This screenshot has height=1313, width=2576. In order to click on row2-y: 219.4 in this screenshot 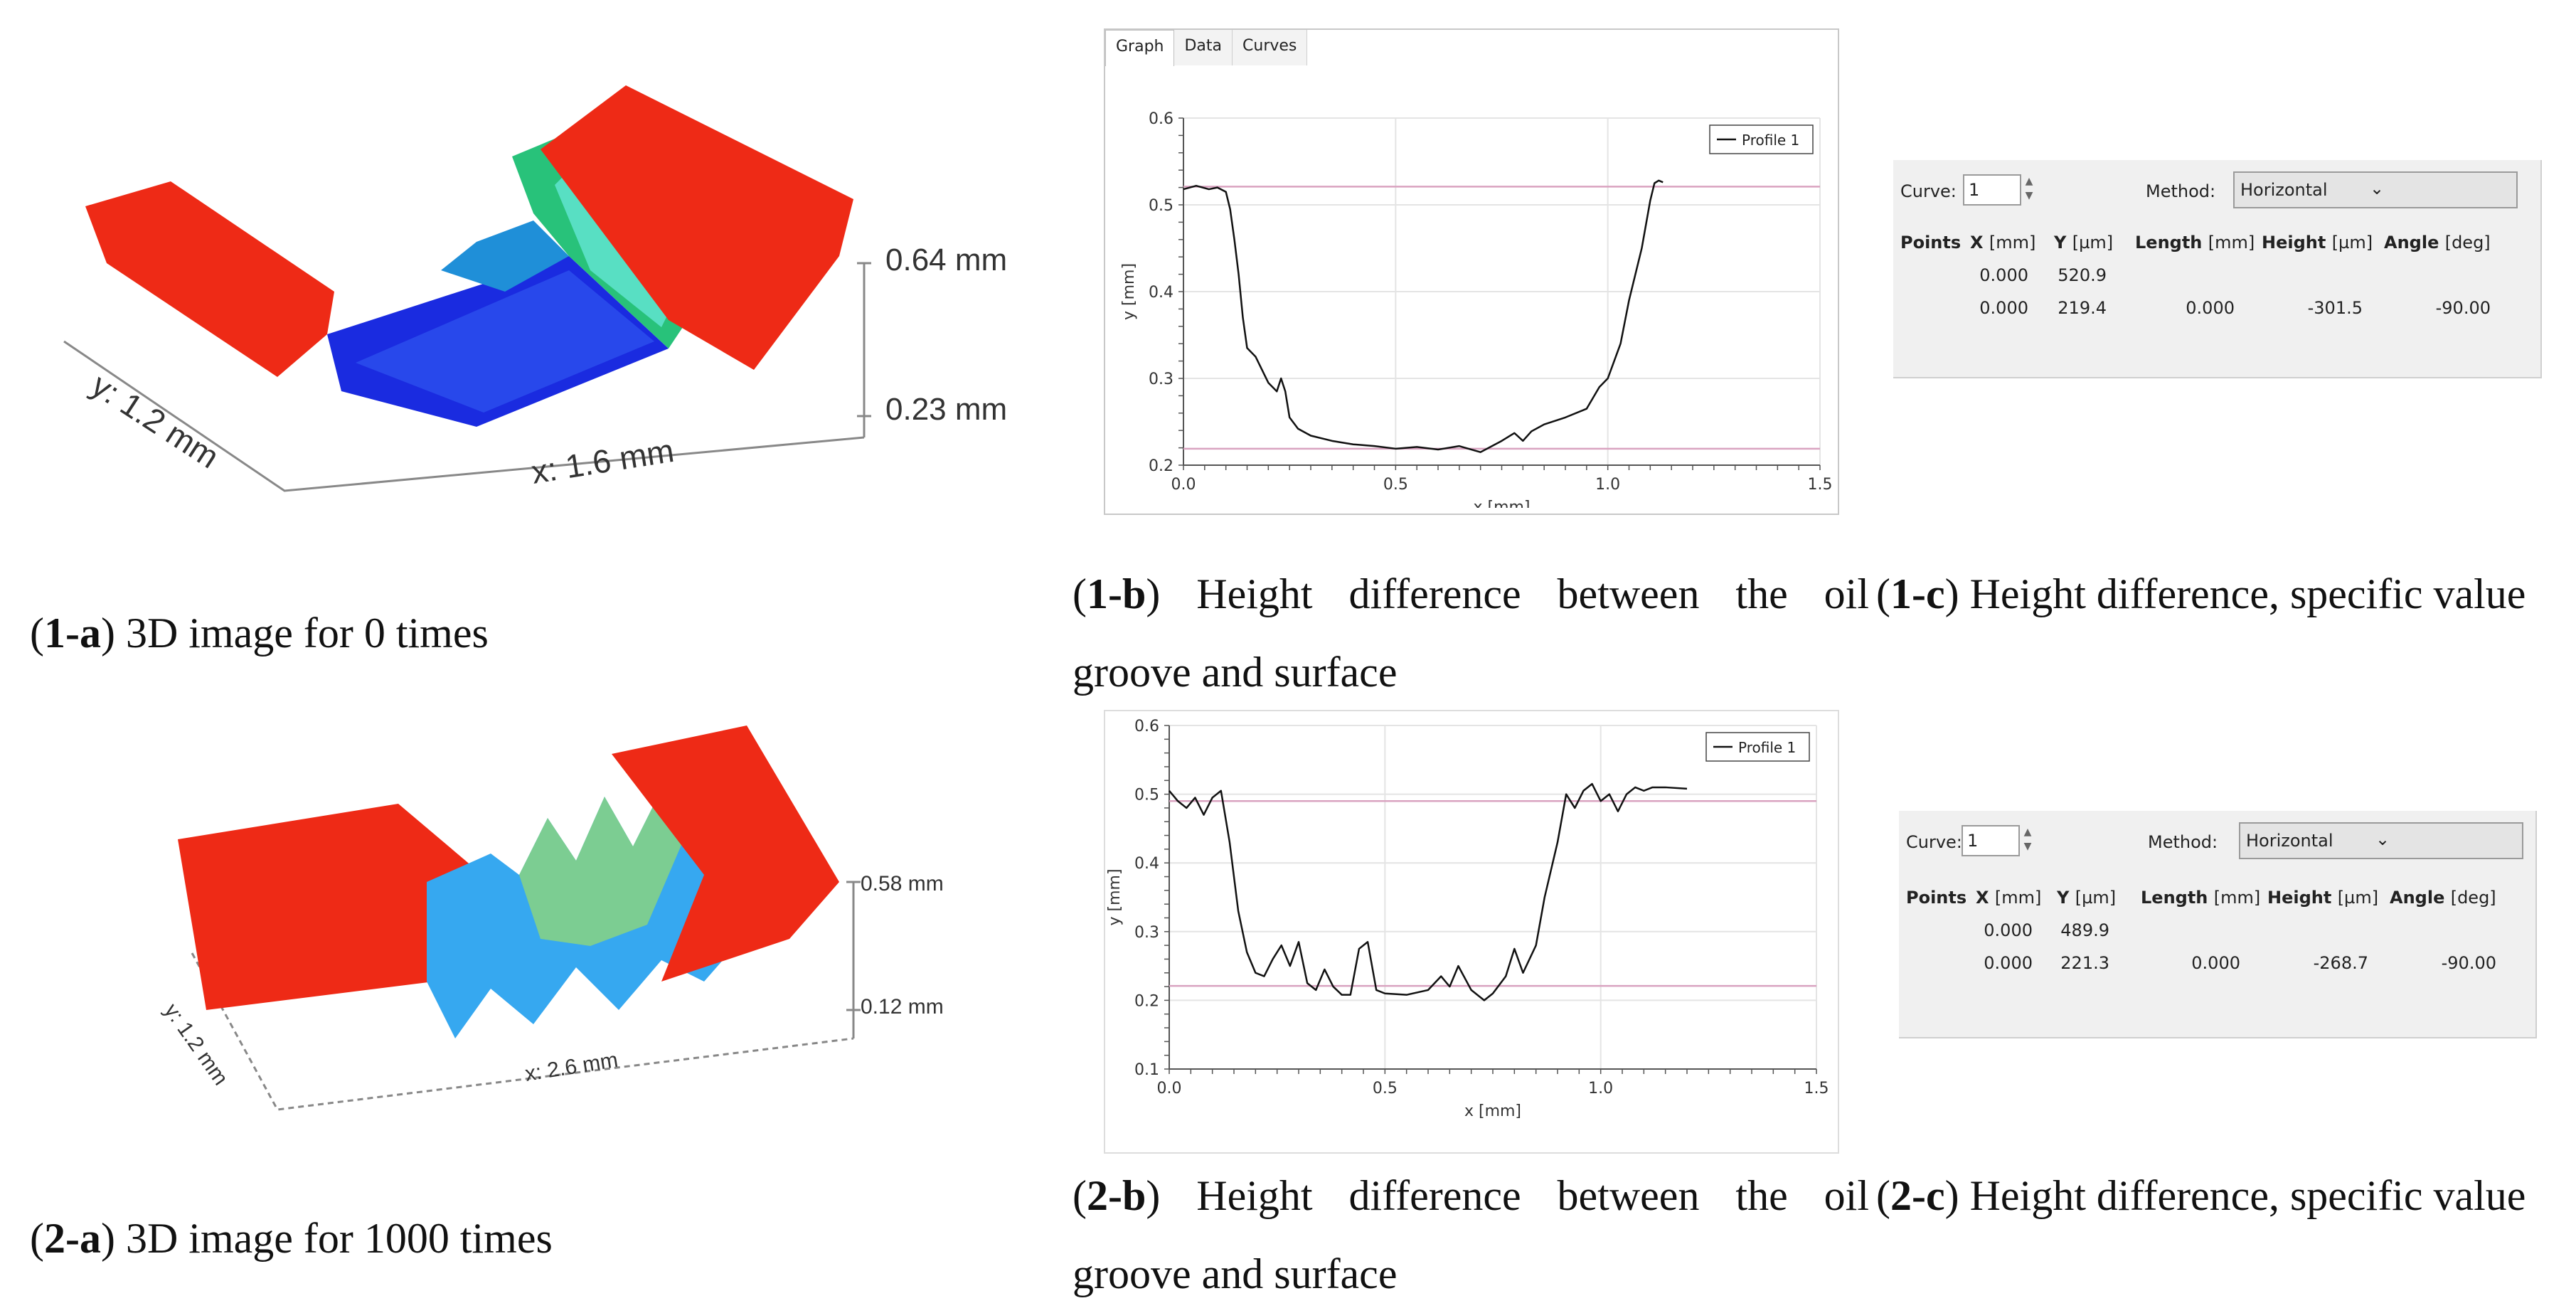, I will do `click(2082, 308)`.